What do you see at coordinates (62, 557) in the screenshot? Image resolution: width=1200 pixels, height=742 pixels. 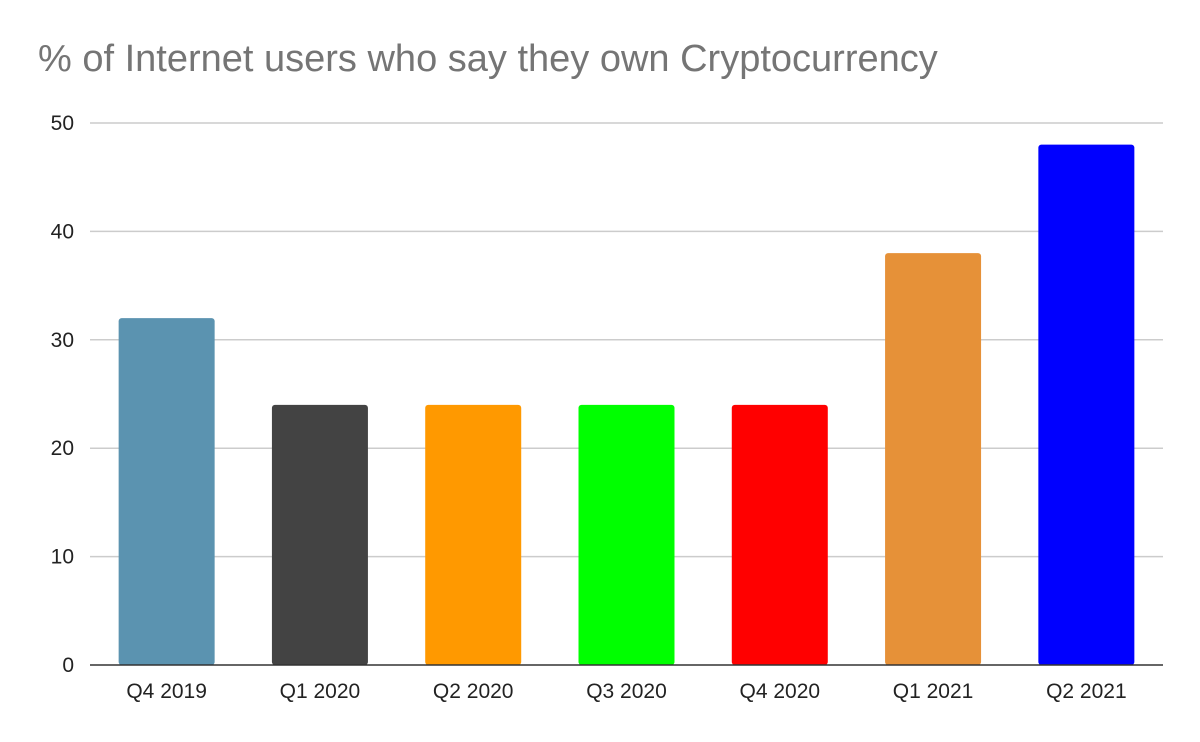 I see `y-tick-label: 10` at bounding box center [62, 557].